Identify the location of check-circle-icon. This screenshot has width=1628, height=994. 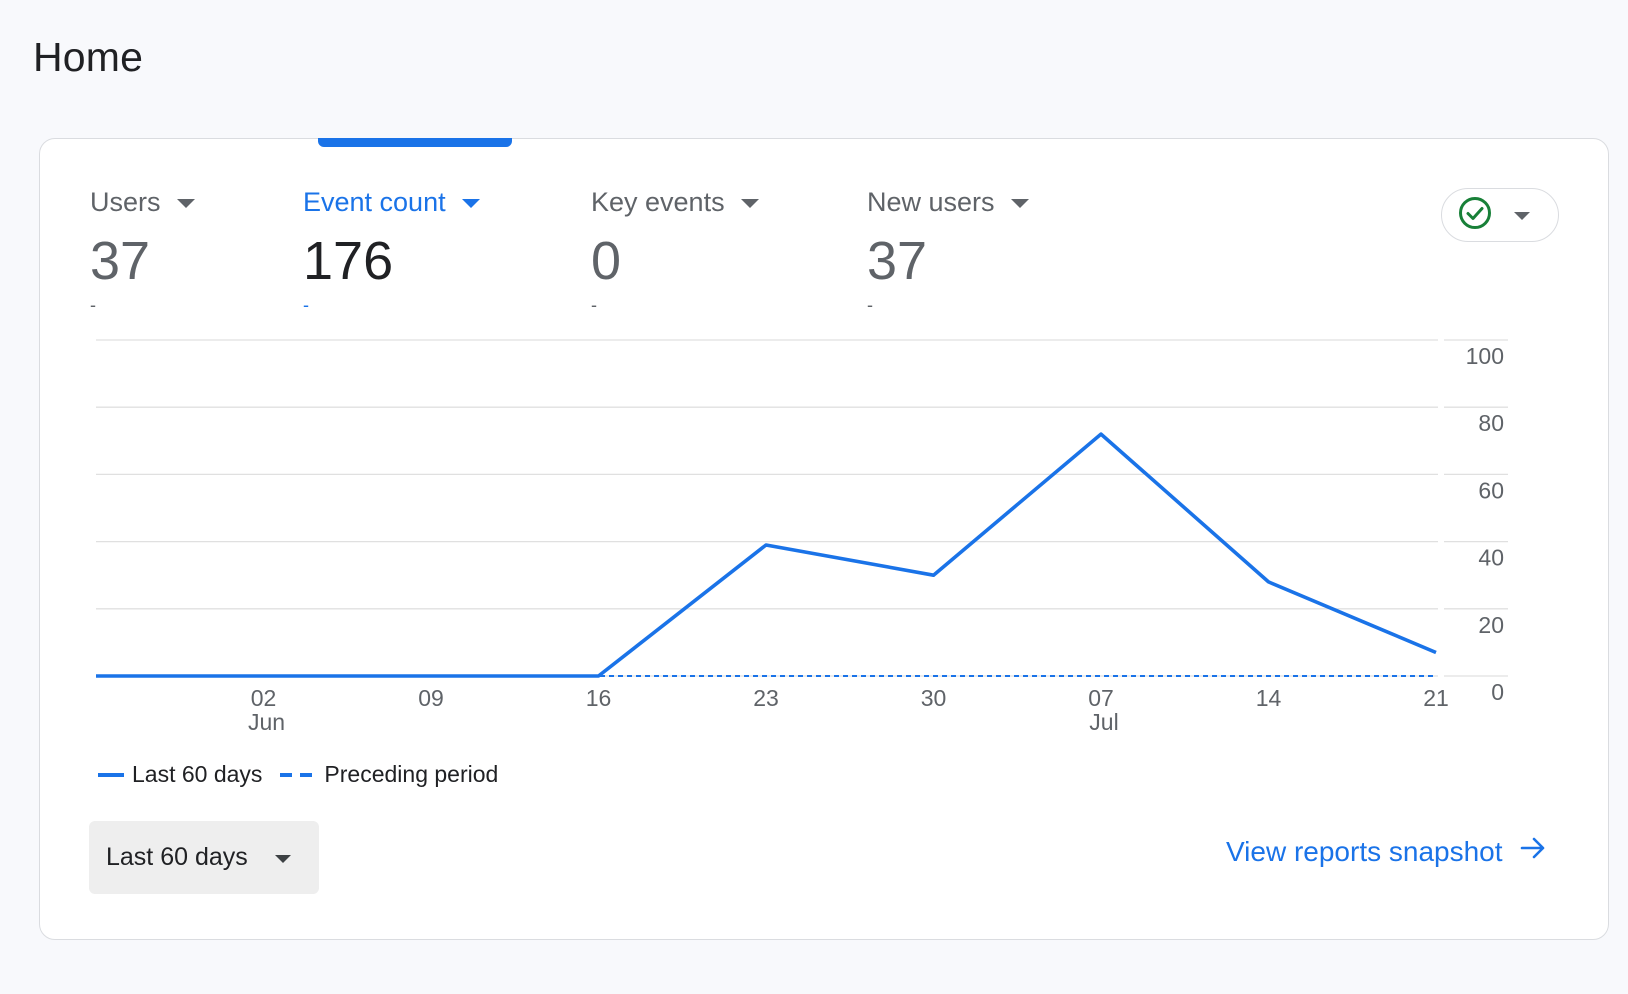
(1475, 215).